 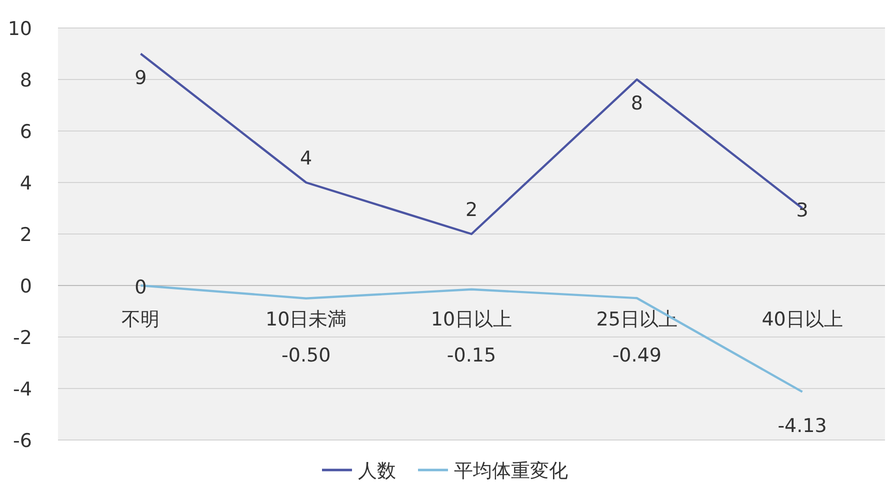 I want to click on data-label: 3, so click(x=802, y=210).